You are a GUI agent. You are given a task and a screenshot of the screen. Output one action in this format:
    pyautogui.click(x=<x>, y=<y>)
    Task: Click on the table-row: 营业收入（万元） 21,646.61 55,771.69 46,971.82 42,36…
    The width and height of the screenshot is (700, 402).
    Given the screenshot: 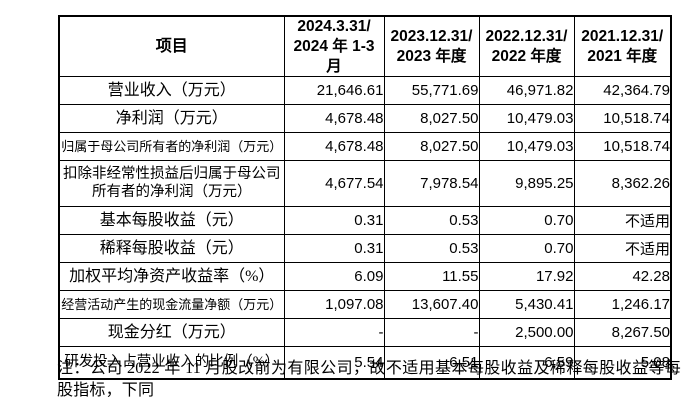 What is the action you would take?
    pyautogui.click(x=365, y=91)
    